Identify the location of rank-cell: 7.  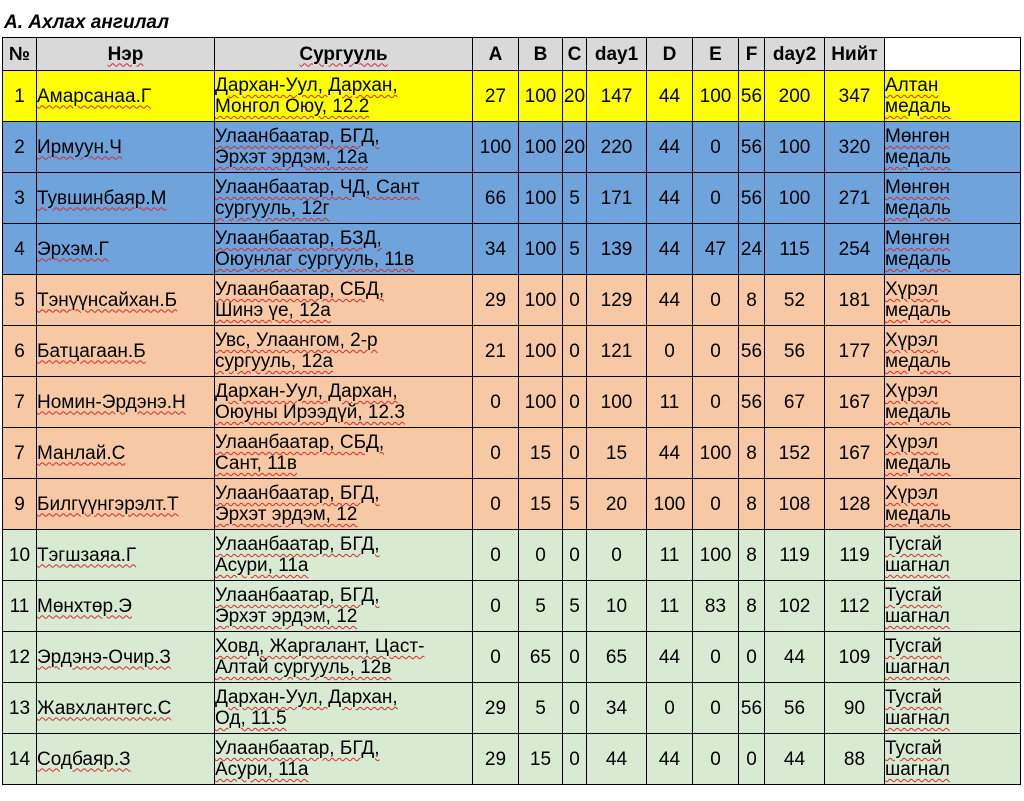
(19, 402).